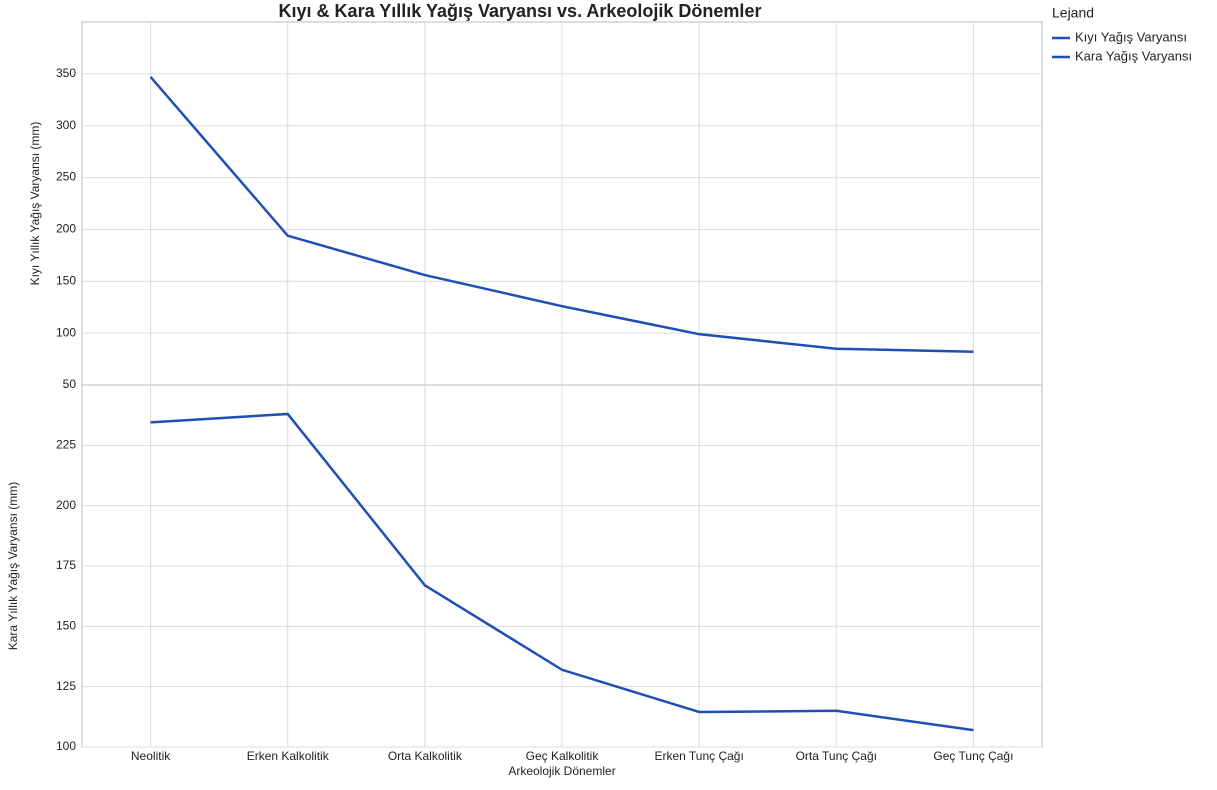 Image resolution: width=1217 pixels, height=790 pixels. I want to click on y-tick-label: 250, so click(66, 177).